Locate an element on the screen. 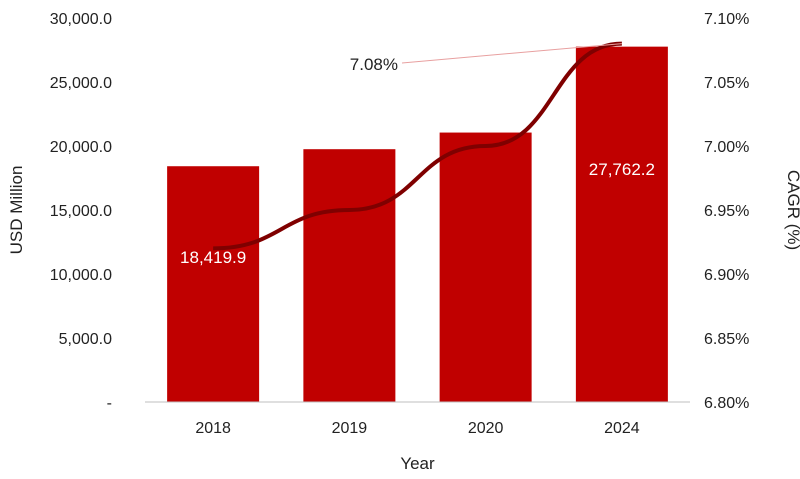 The height and width of the screenshot is (479, 800). y-axis-title: USD Million is located at coordinates (16, 210).